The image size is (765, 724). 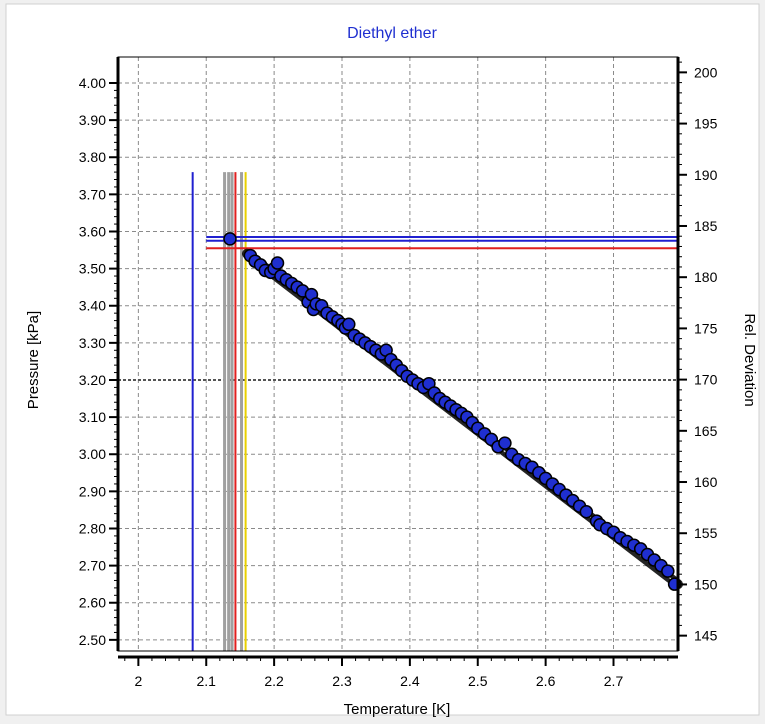 What do you see at coordinates (92, 380) in the screenshot?
I see `y-tick-label: 3.20` at bounding box center [92, 380].